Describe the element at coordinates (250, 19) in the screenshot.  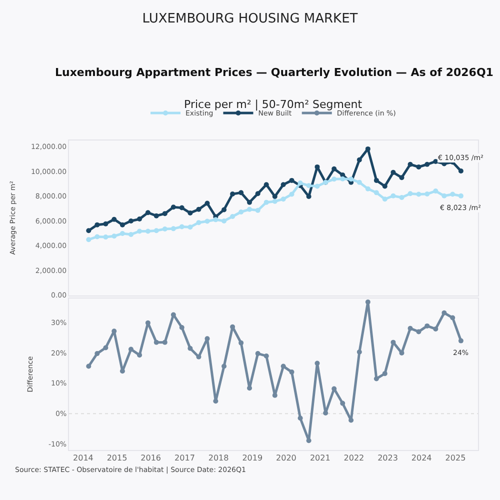
I see `chart-title: LUXEMBOURG HOUSING MARKET` at that location.